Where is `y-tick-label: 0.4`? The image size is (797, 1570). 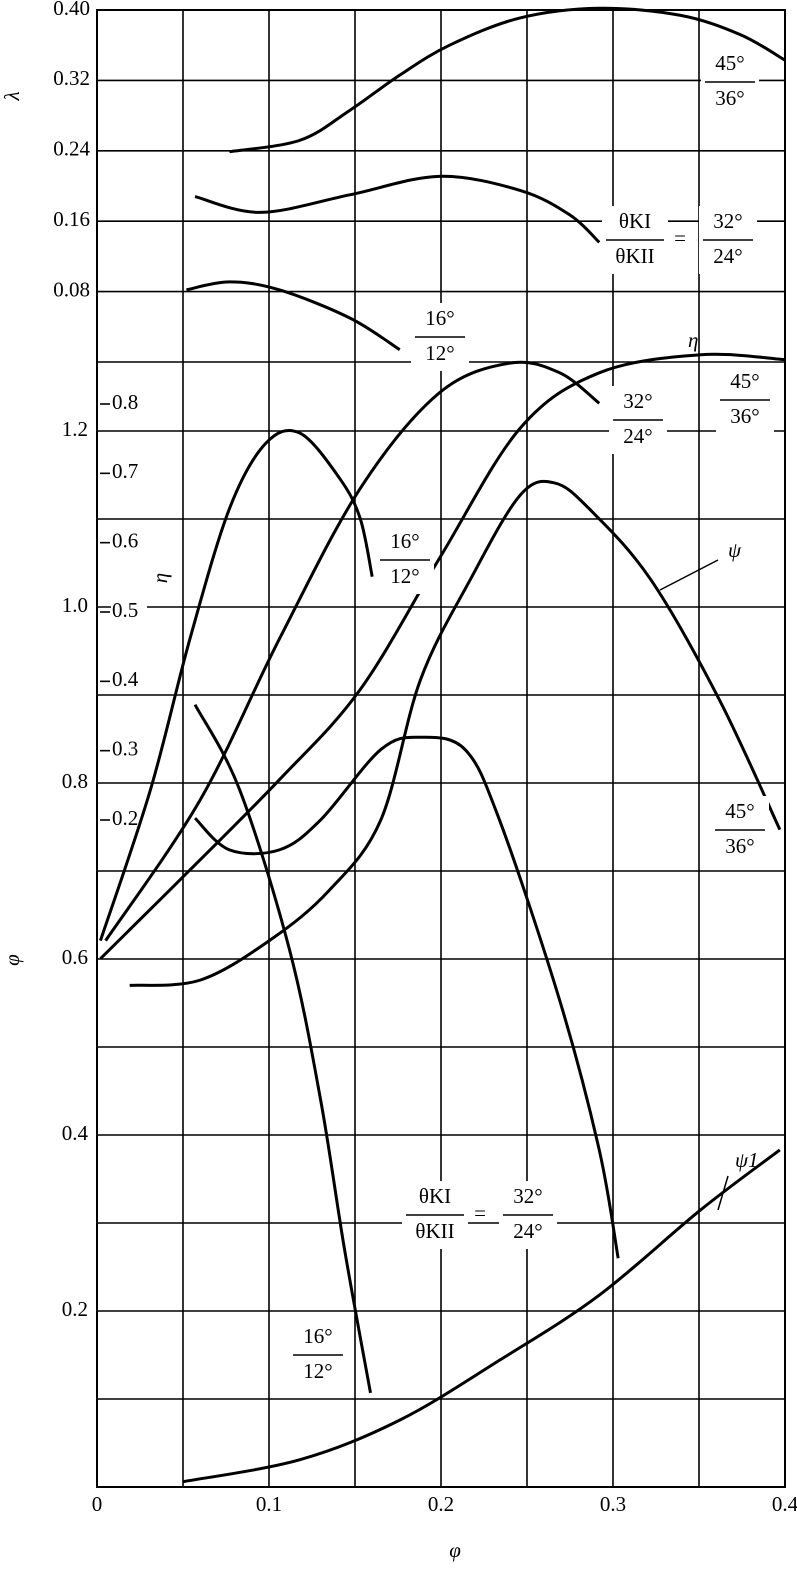
y-tick-label: 0.4 is located at coordinates (75, 1133).